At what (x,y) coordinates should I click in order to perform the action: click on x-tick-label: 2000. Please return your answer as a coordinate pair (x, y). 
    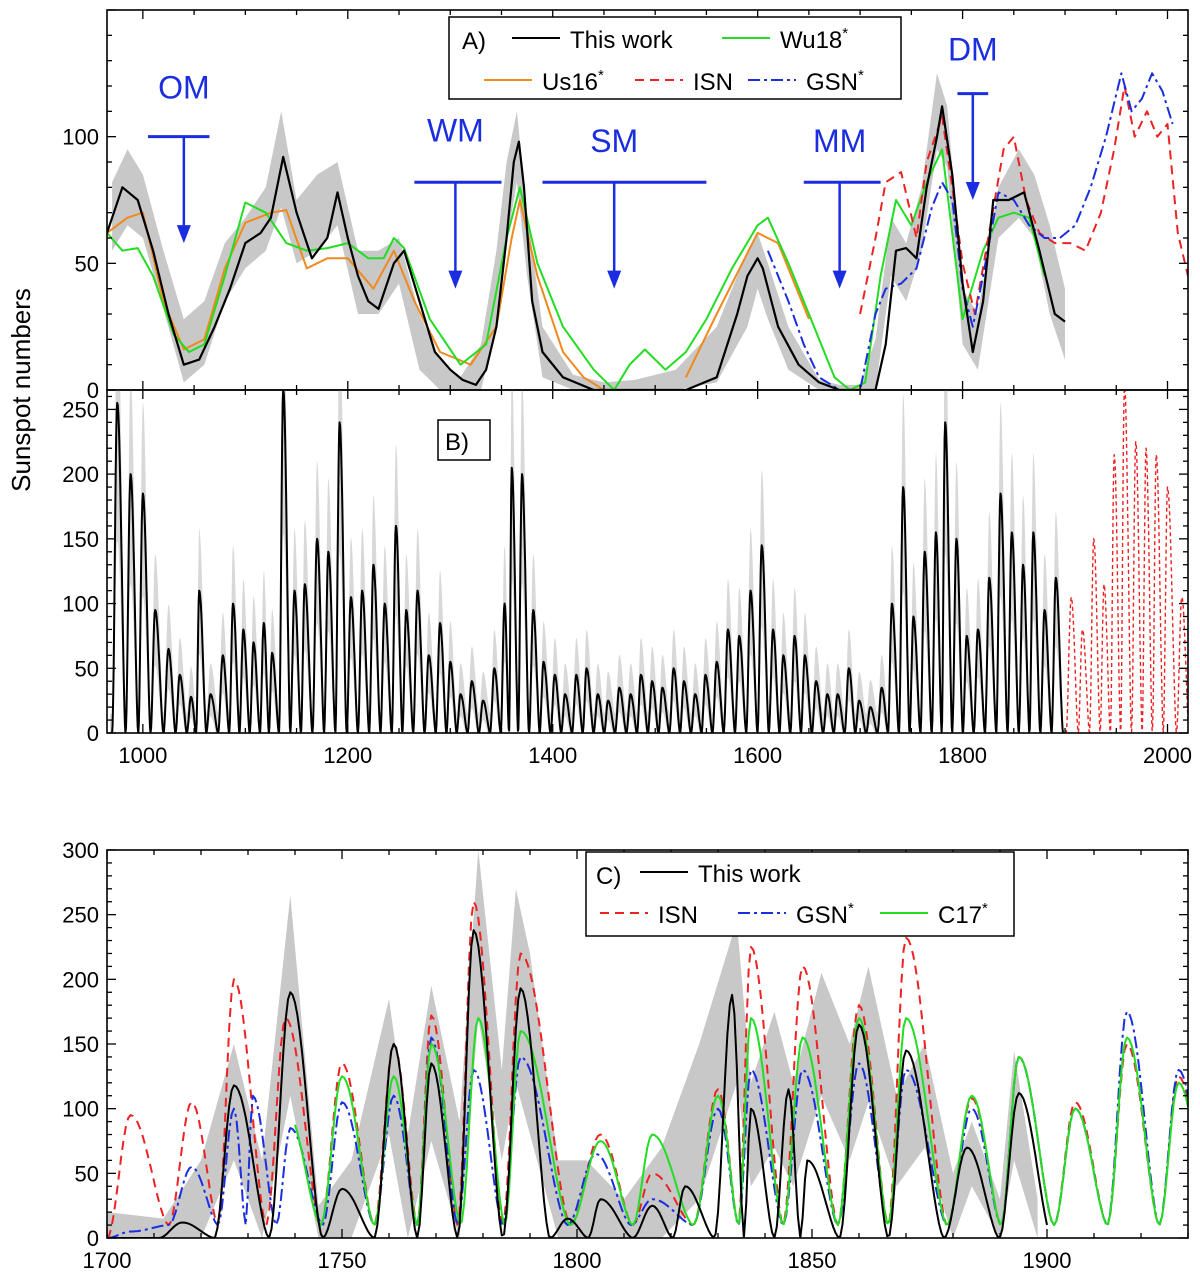
    Looking at the image, I should click on (1167, 755).